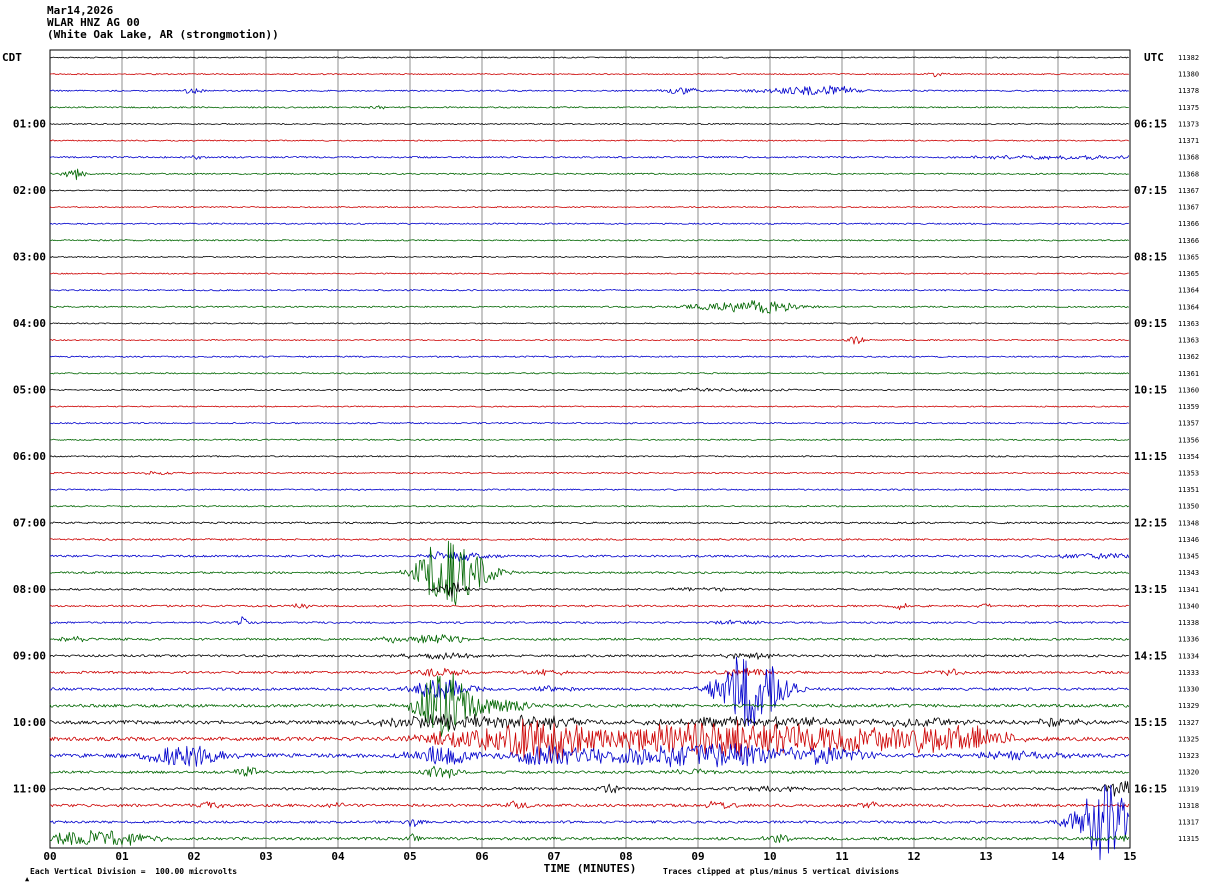 This screenshot has width=1210, height=886. I want to click on utc-hour-label: 13:15, so click(1150, 589).